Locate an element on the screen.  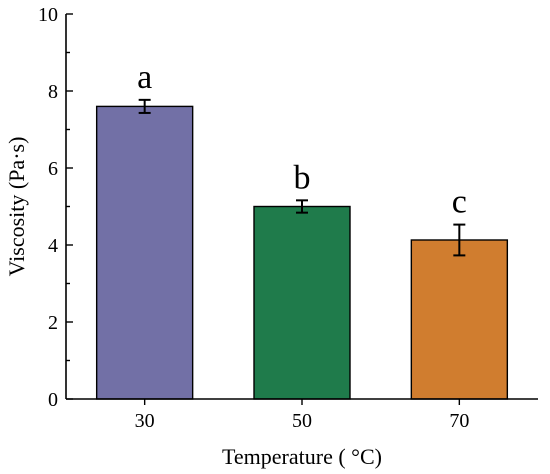
y-tick-label: 8 is located at coordinates (53, 92).